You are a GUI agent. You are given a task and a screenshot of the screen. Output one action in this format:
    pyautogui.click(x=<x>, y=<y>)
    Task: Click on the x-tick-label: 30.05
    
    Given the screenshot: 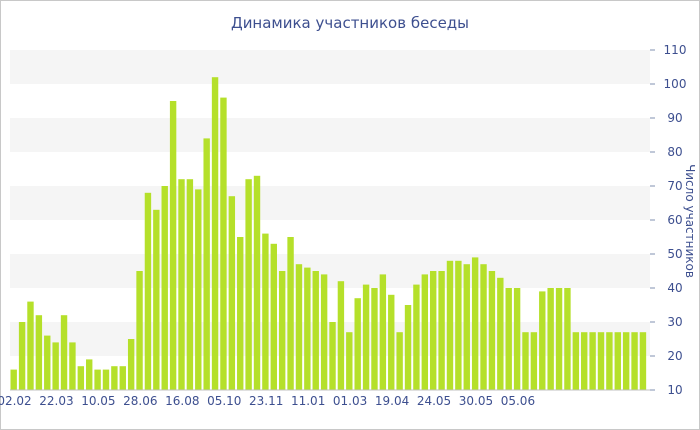 What is the action you would take?
    pyautogui.click(x=476, y=401)
    